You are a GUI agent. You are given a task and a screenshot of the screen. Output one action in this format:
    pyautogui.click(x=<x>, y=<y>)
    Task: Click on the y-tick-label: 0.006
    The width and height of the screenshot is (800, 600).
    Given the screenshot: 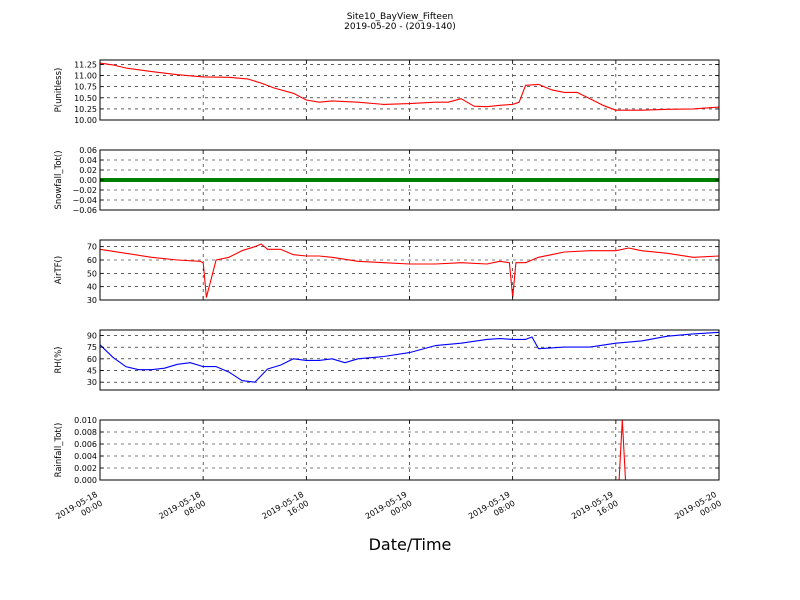 What is the action you would take?
    pyautogui.click(x=85, y=444)
    